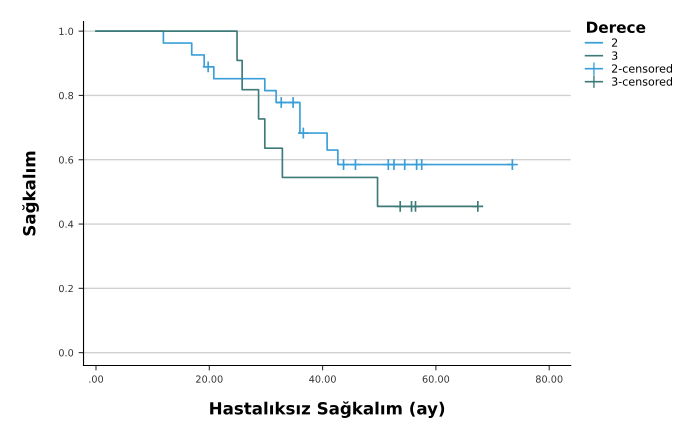 This screenshot has height=430, width=696. I want to click on legend-title: Derece, so click(616, 28).